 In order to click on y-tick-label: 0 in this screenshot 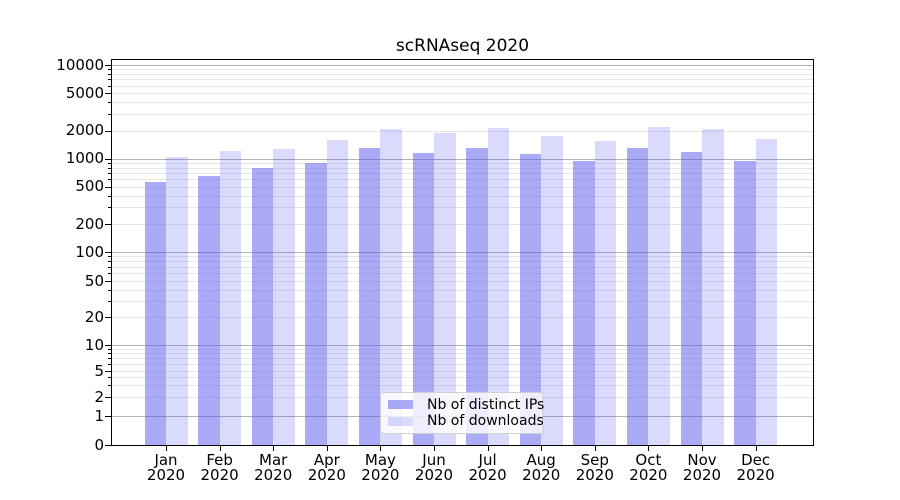, I will do `click(99, 444)`.